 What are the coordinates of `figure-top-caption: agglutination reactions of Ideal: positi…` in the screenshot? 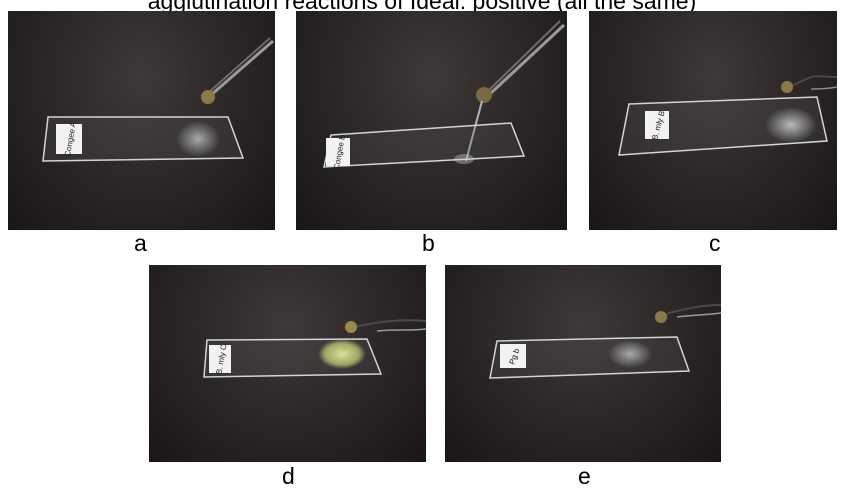 It's located at (422, 5).